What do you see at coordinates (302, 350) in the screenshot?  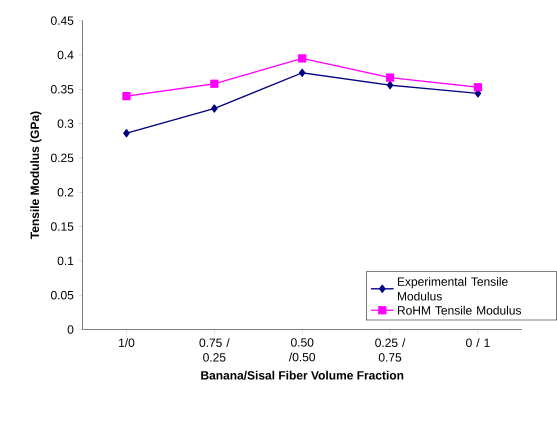 I see `x-tick-label: 0.50 /0.50` at bounding box center [302, 350].